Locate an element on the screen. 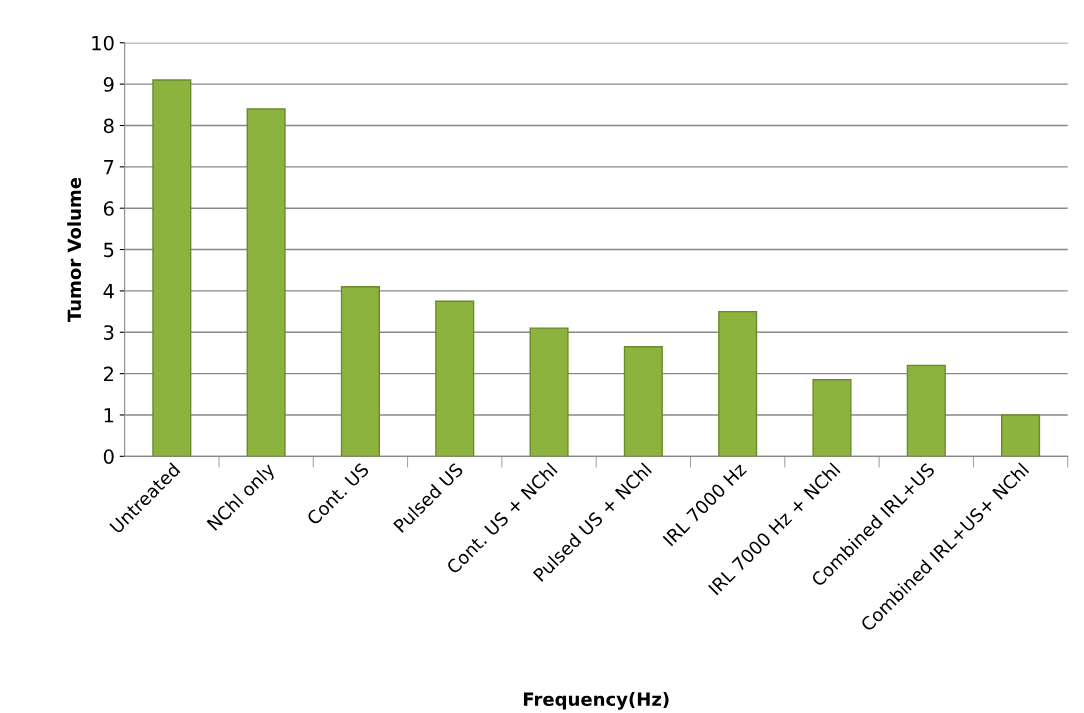  y-tick-label: 10 is located at coordinates (103, 43).